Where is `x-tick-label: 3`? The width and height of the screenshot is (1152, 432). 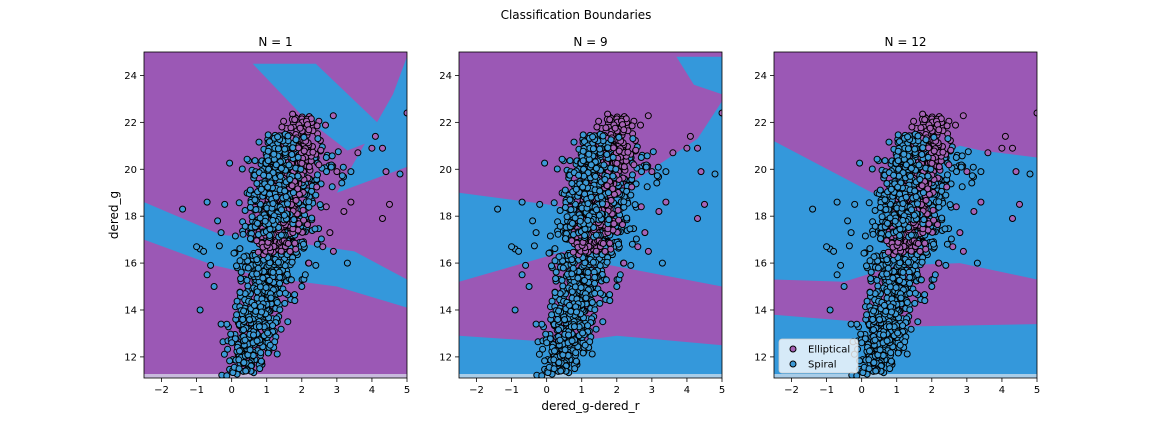
x-tick-label: 3 is located at coordinates (337, 390).